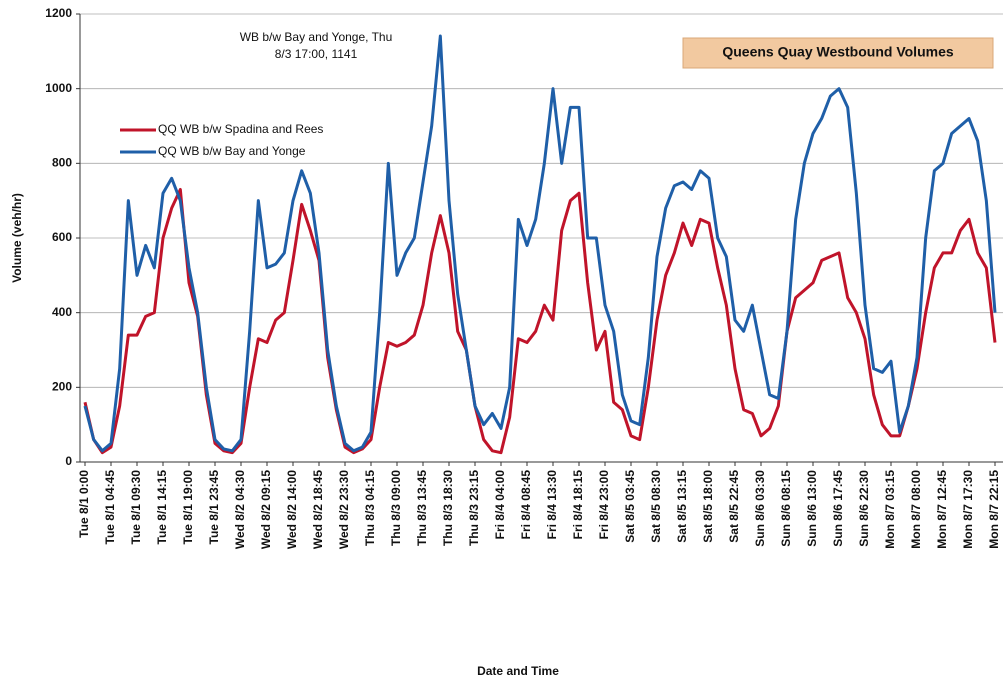 This screenshot has height=681, width=1003. What do you see at coordinates (448, 508) in the screenshot?
I see `x-tick-label: Thu 8/3 18:30` at bounding box center [448, 508].